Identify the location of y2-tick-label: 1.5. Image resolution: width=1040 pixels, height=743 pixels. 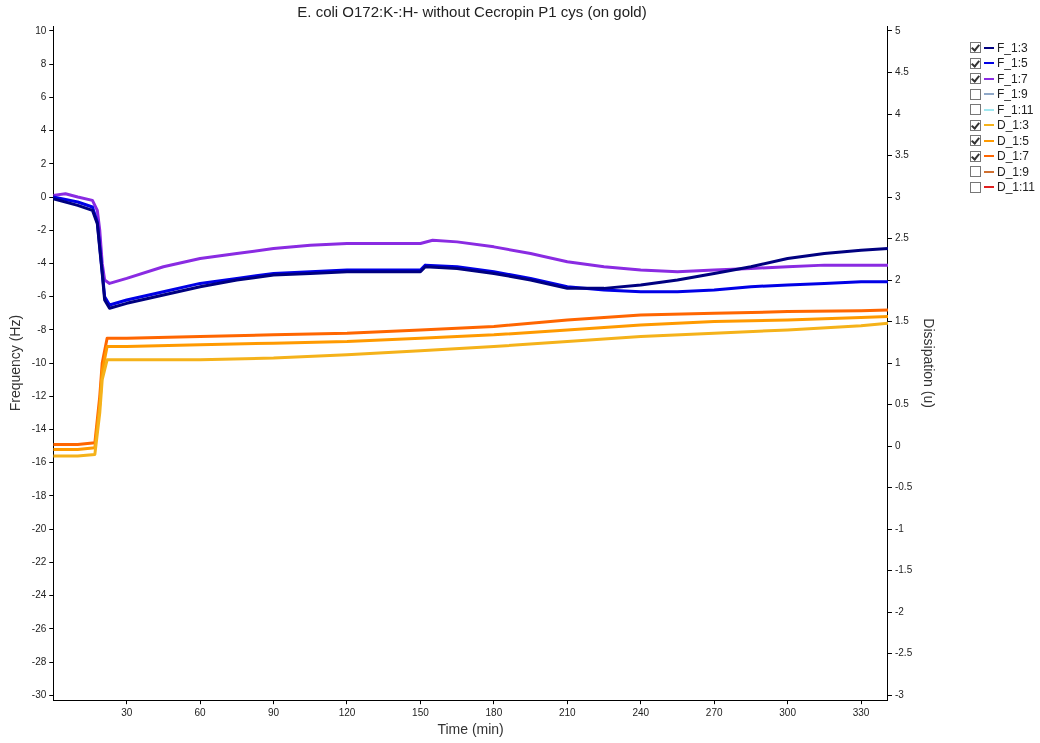
(902, 321).